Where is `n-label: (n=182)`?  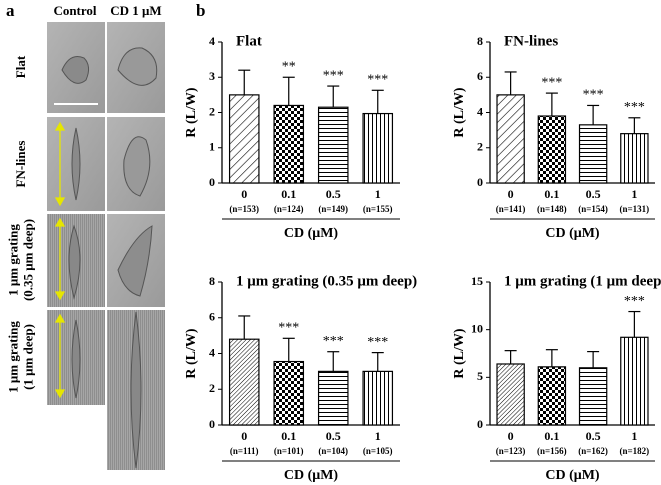 n-label: (n=182) is located at coordinates (635, 451).